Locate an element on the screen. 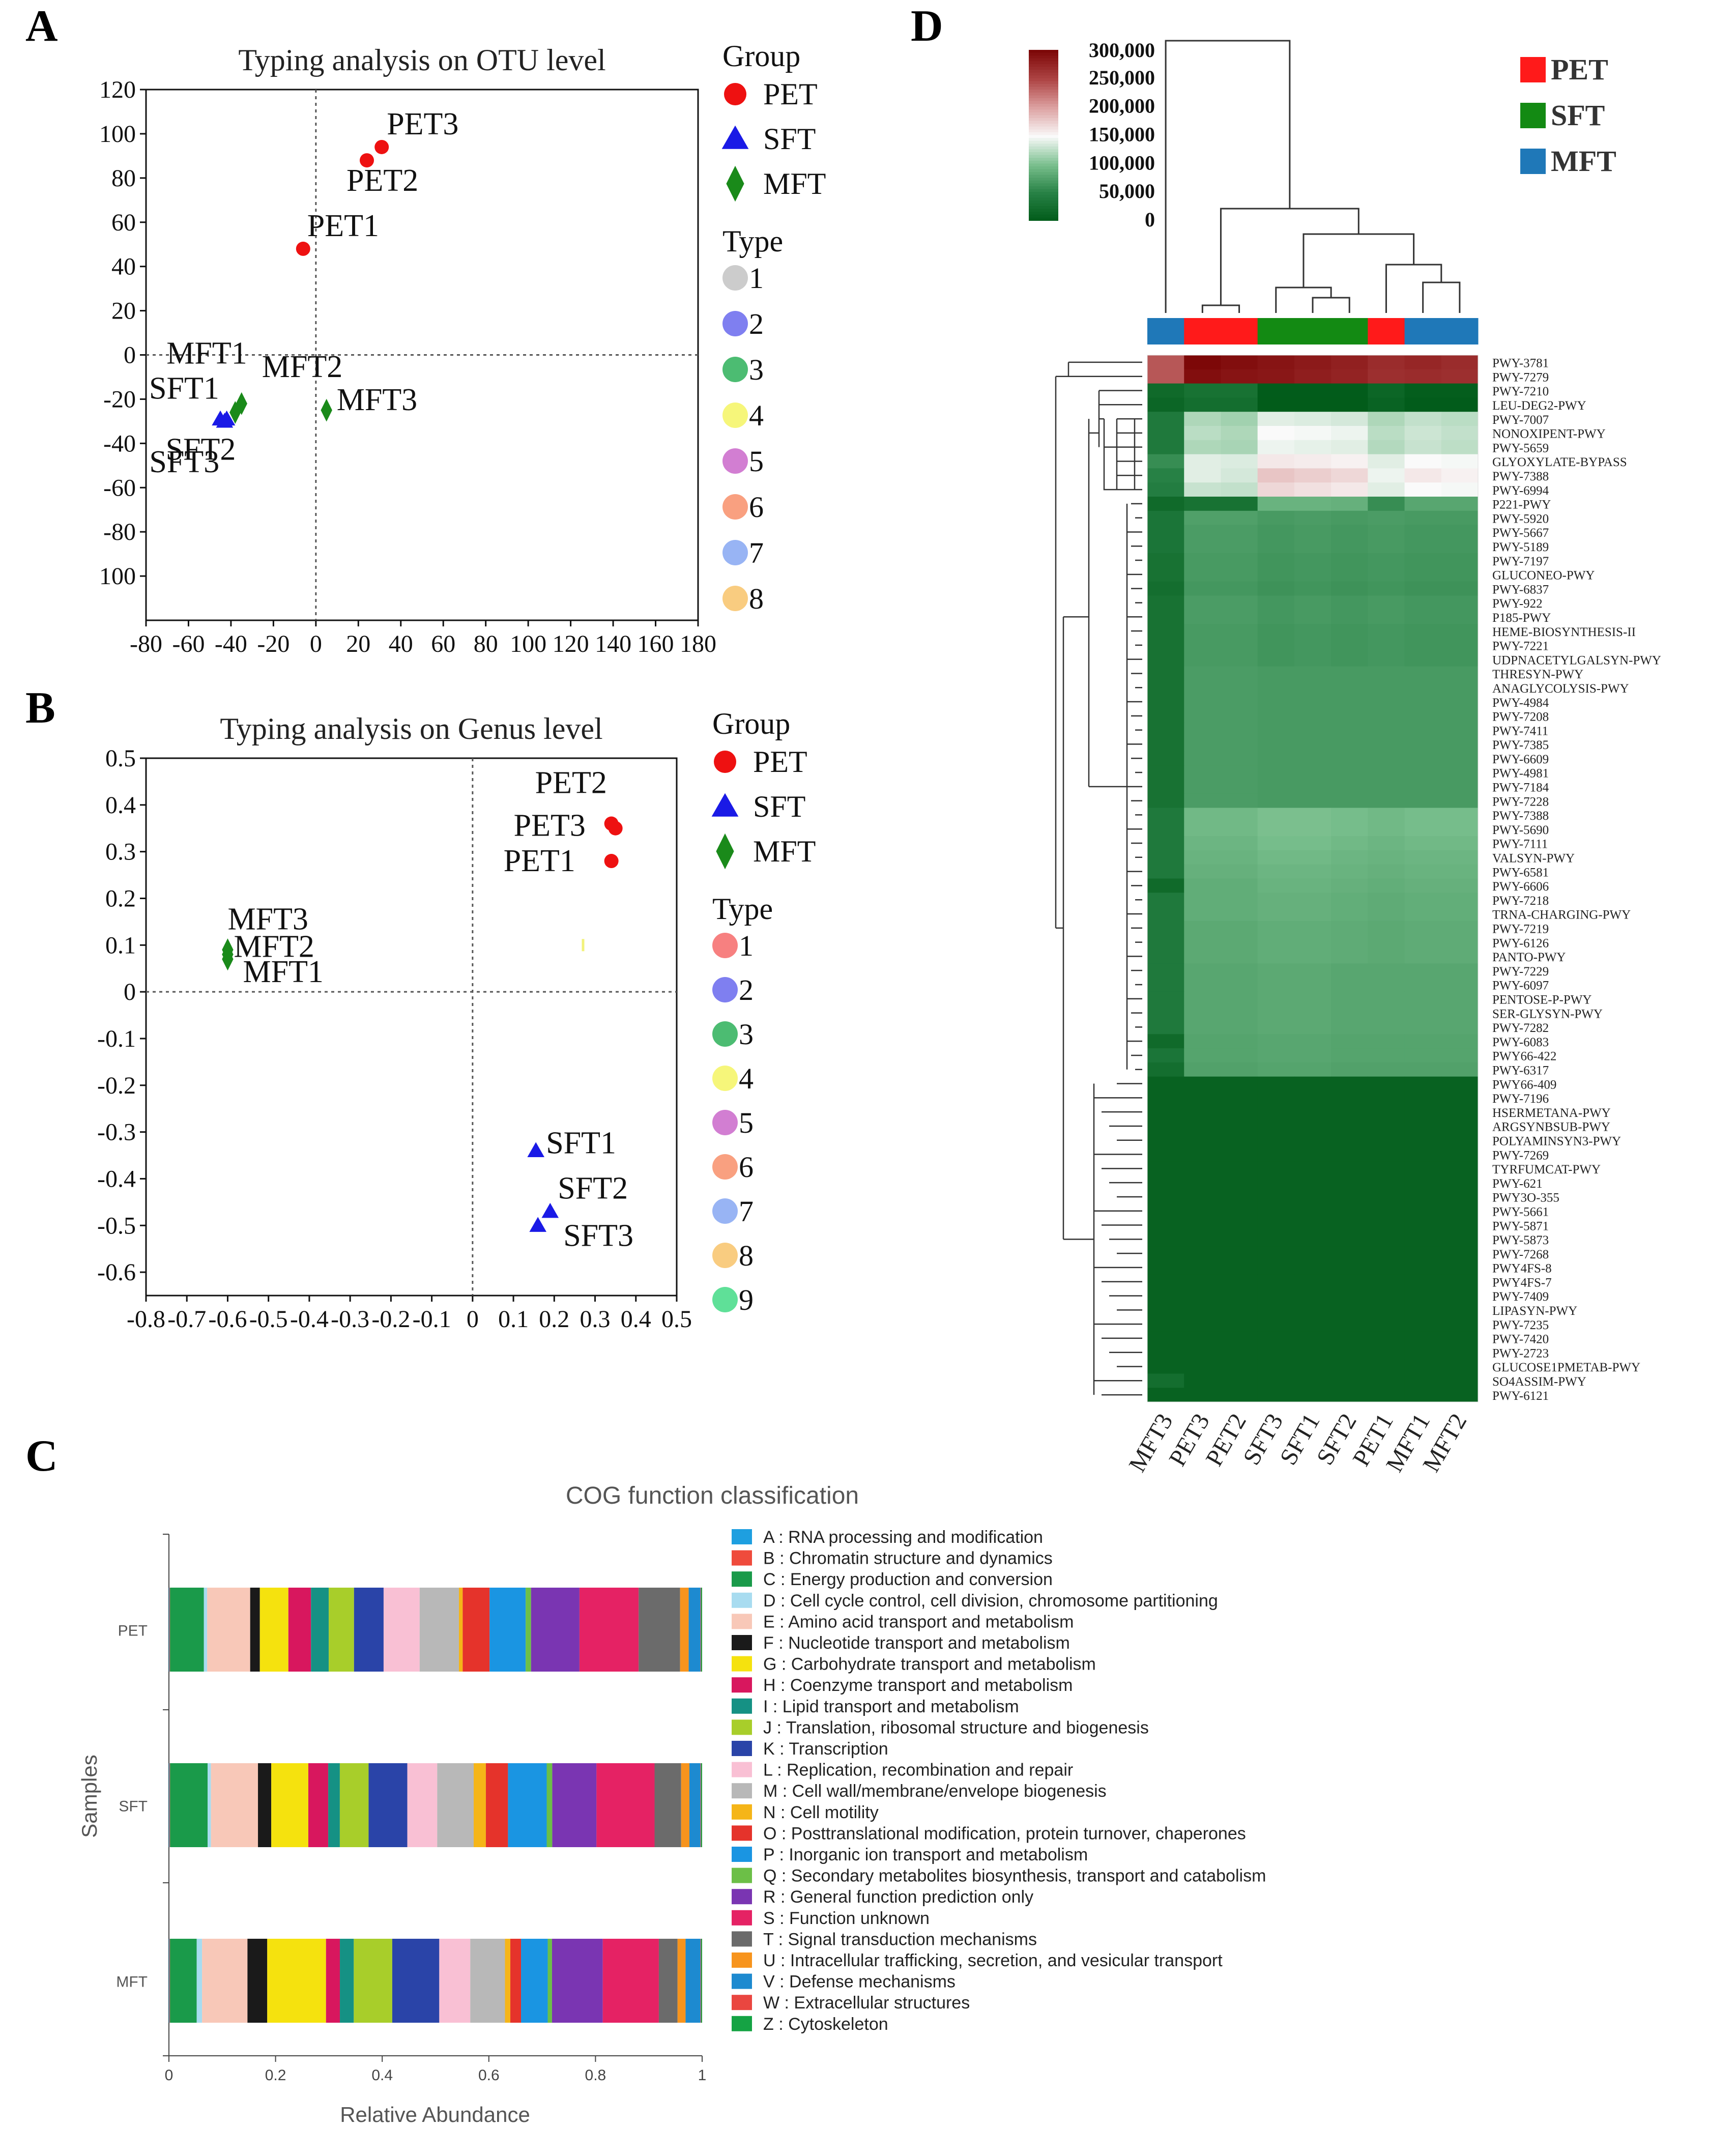 The width and height of the screenshot is (1736, 2154). x-tick-label: -0.6 is located at coordinates (228, 1319).